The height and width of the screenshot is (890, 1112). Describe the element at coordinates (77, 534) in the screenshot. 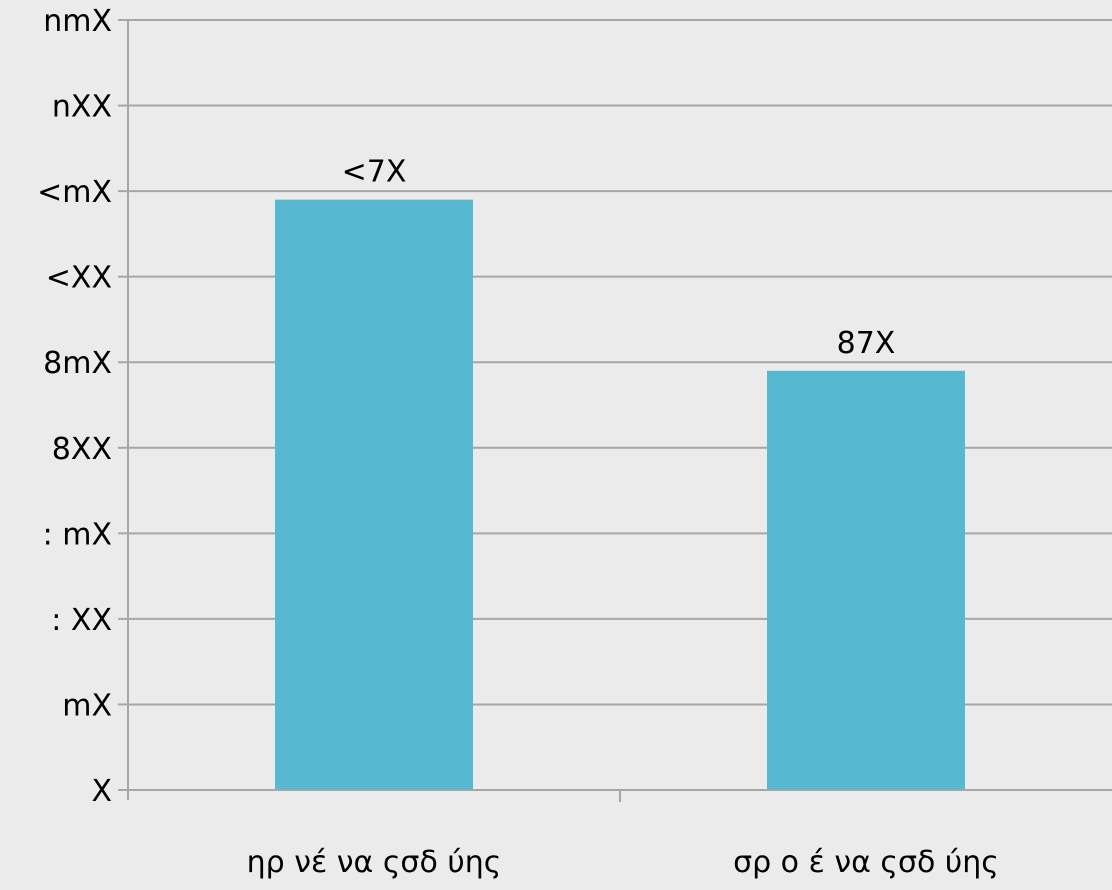

I see `y-tick-label: : mX` at that location.